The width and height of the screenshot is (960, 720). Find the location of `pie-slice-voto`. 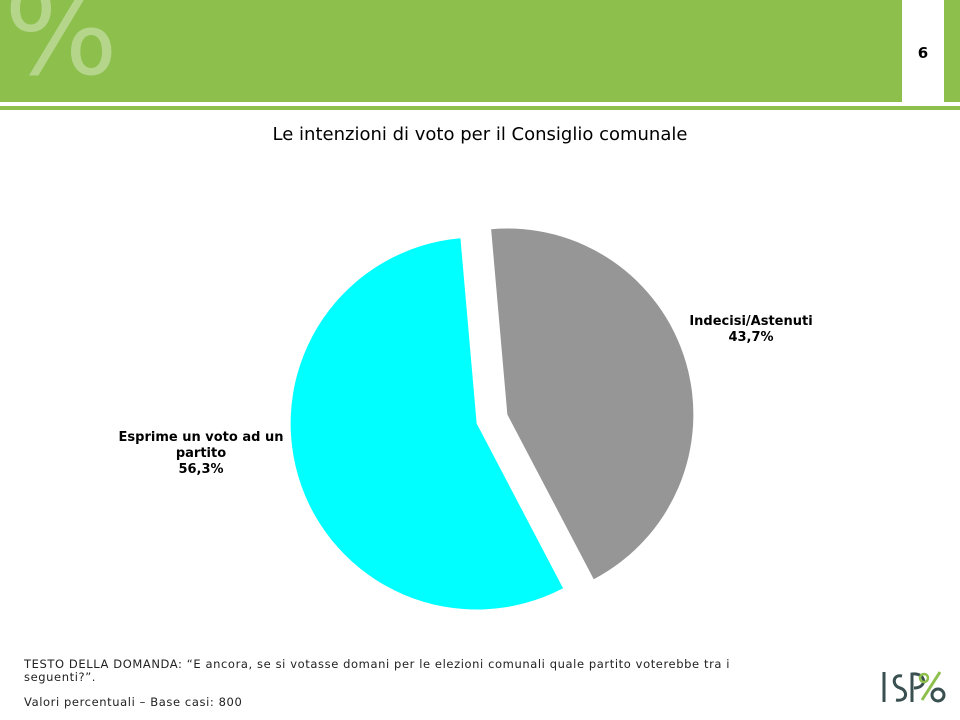

pie-slice-voto is located at coordinates (427, 424).